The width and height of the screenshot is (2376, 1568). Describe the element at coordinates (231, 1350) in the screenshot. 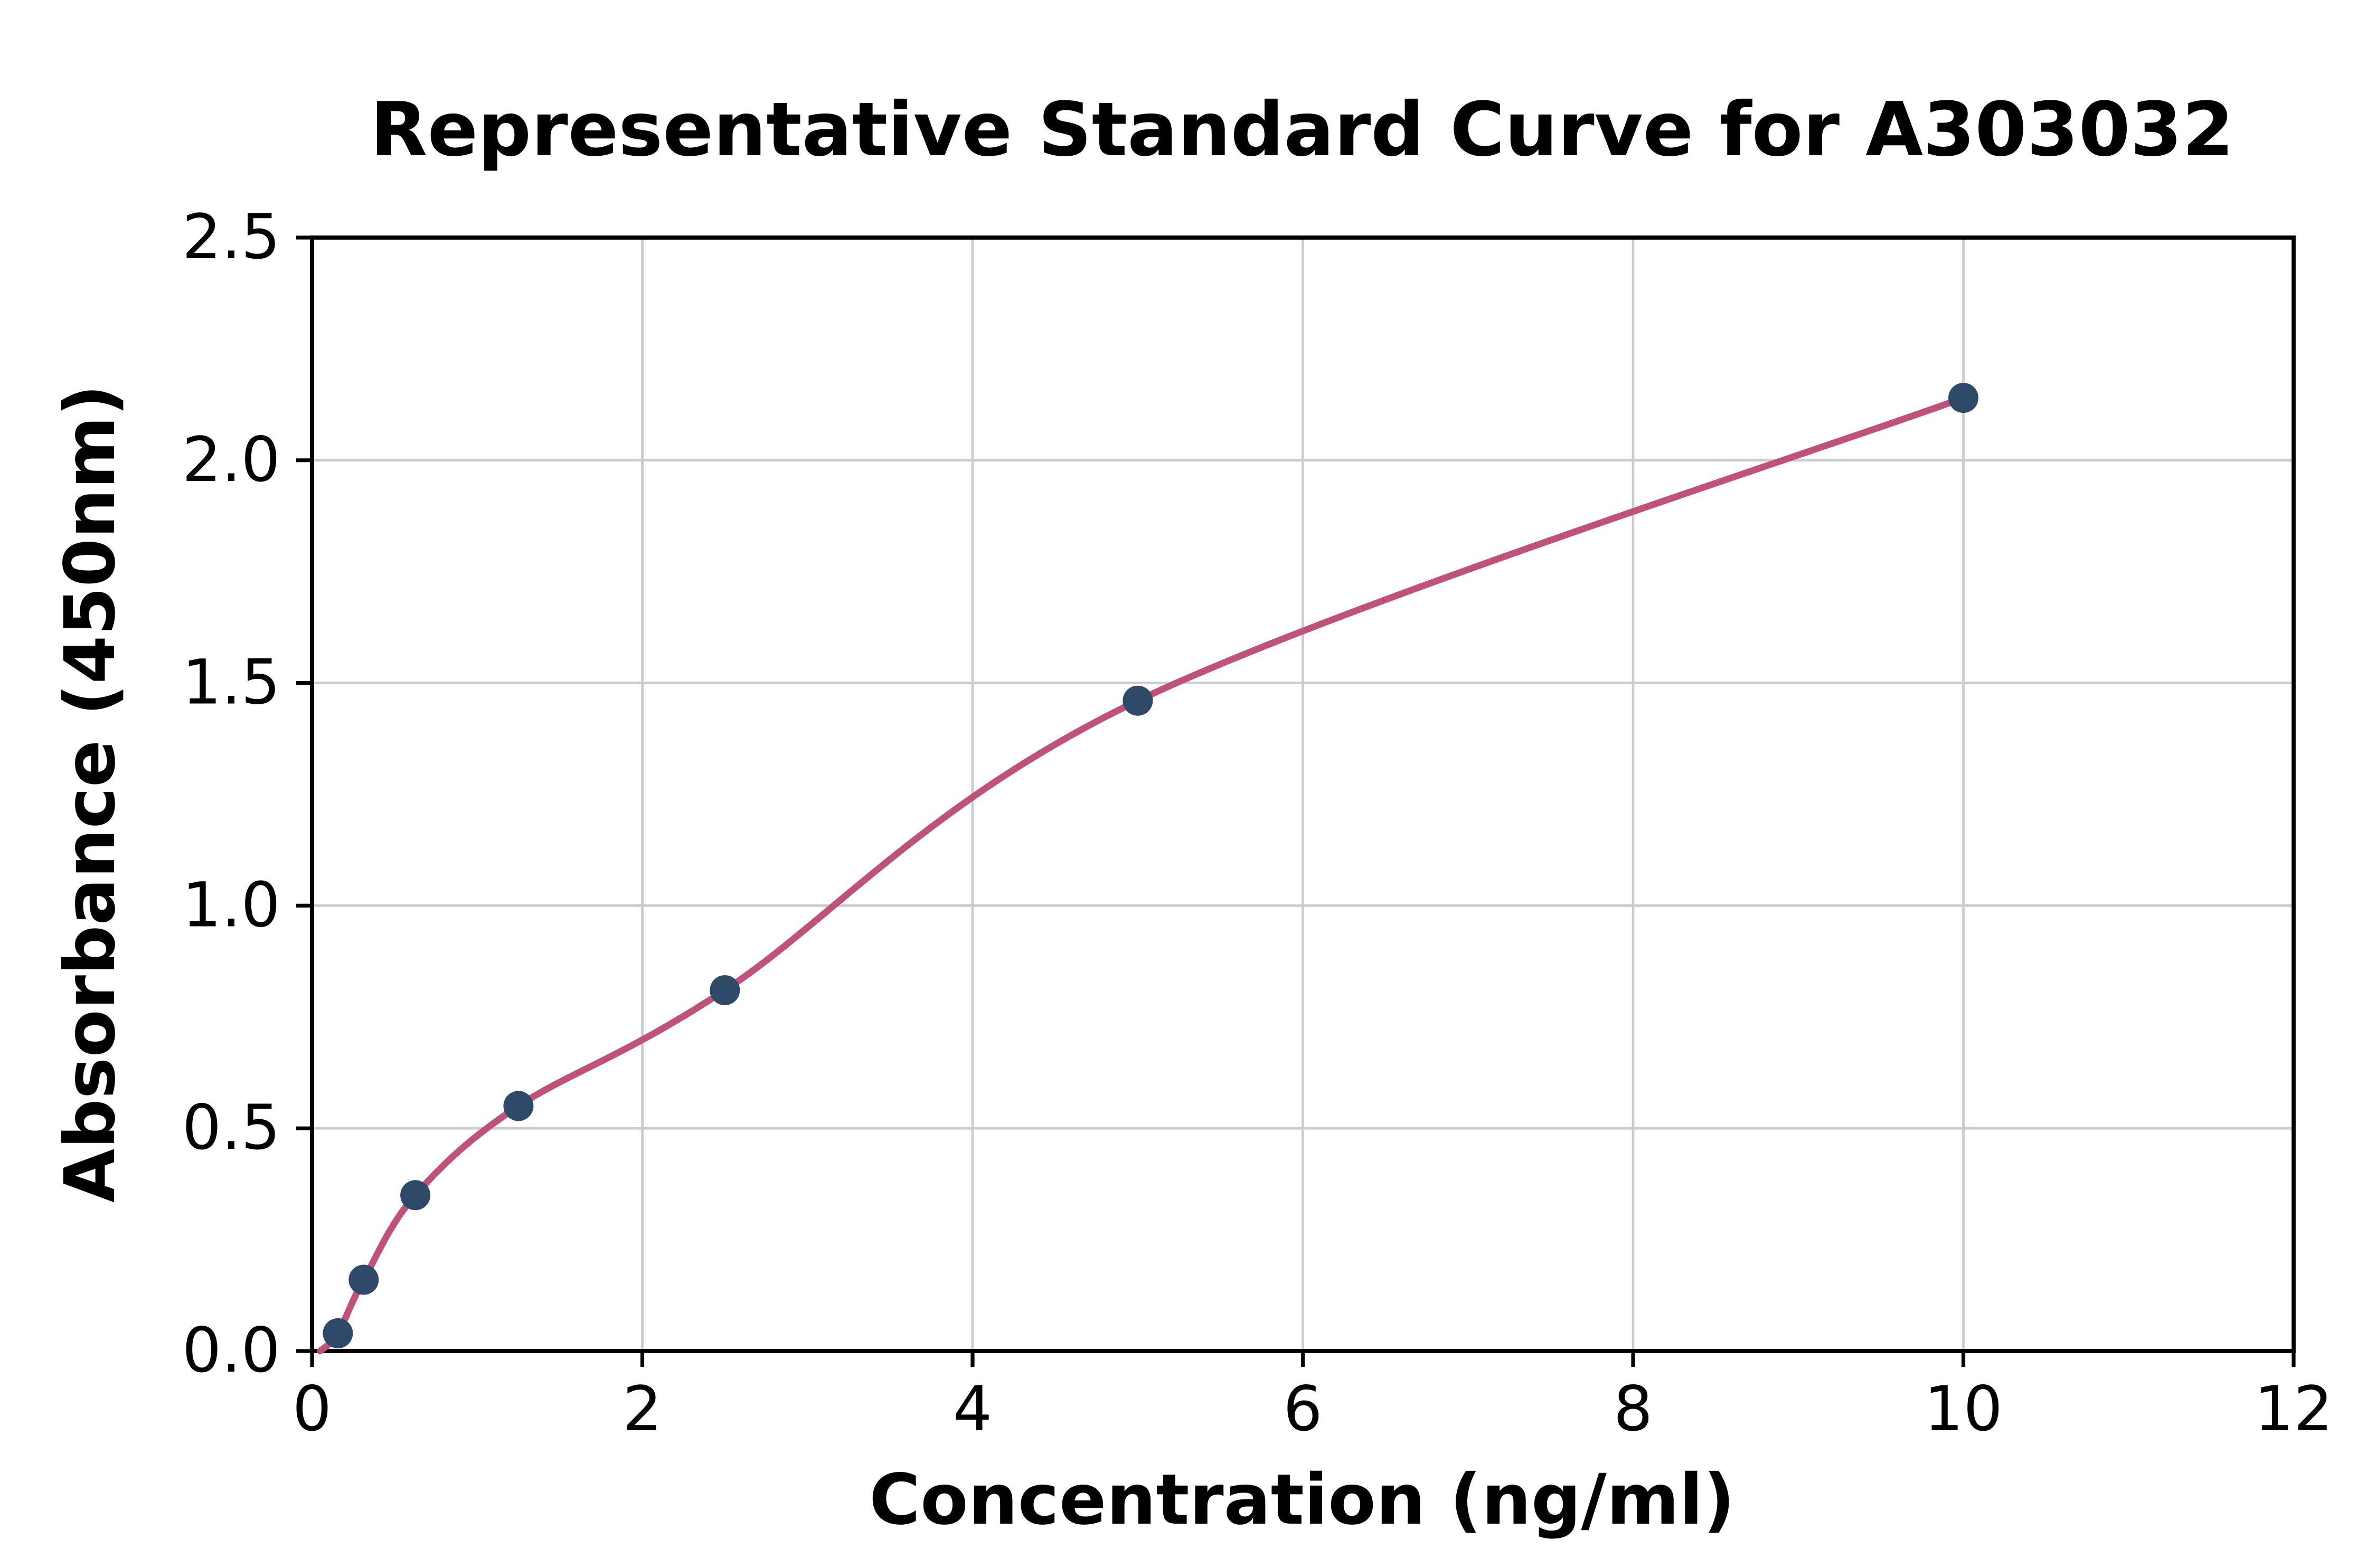

I see `y-tick-label: 0.0` at that location.